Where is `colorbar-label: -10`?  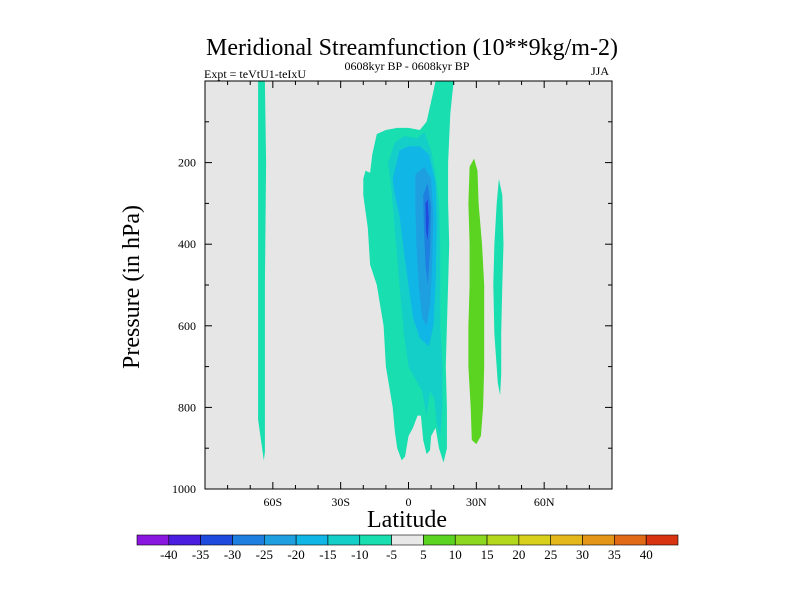 colorbar-label: -10 is located at coordinates (359, 554).